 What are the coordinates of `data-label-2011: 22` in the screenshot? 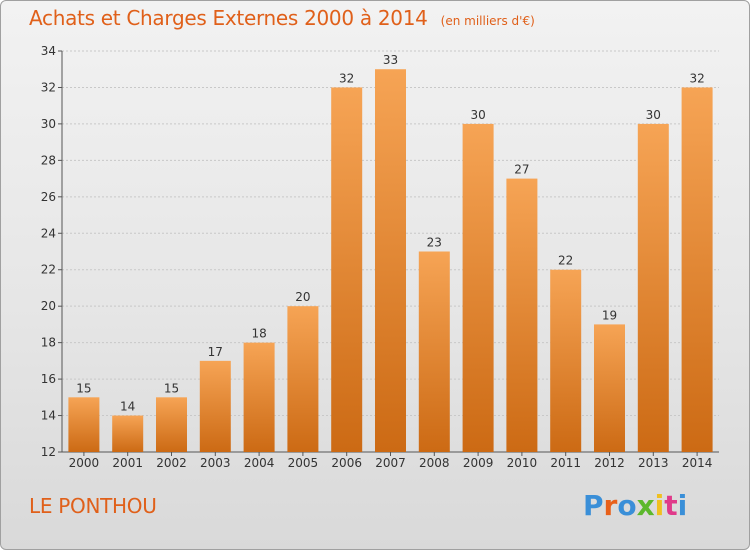 It's located at (565, 261).